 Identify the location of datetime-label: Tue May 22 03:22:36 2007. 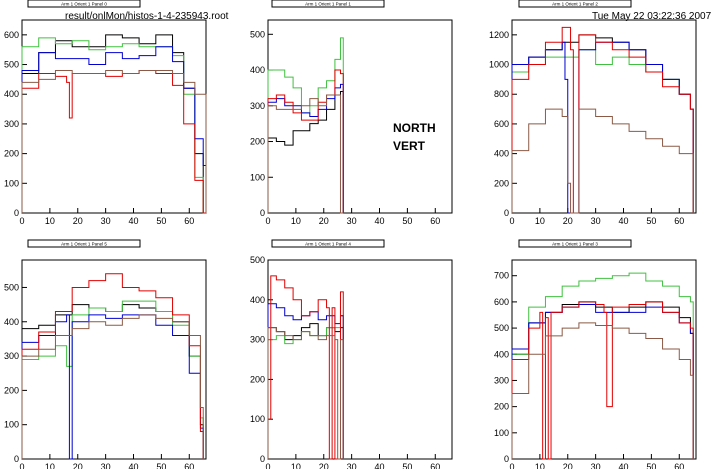
(652, 16).